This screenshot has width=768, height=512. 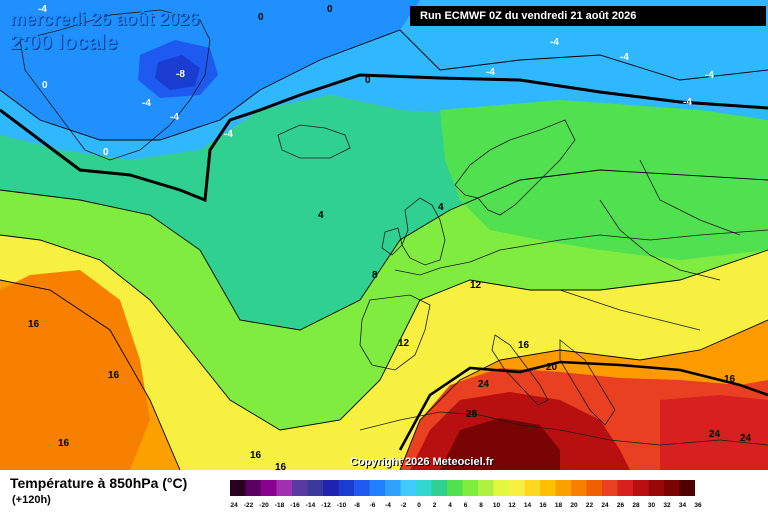 What do you see at coordinates (375, 275) in the screenshot?
I see `contour-label: 8` at bounding box center [375, 275].